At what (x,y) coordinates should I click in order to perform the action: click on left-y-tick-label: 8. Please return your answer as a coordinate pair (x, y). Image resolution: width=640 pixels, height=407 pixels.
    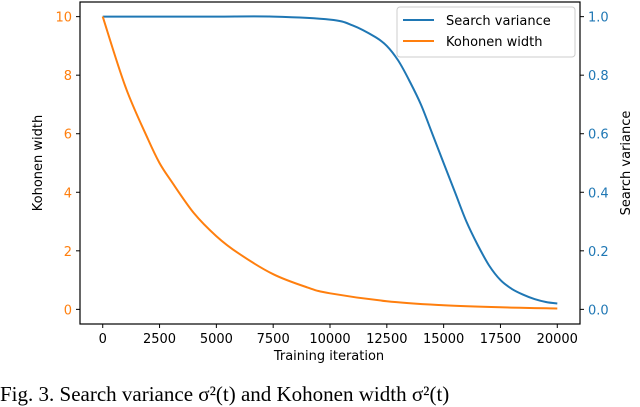
    Looking at the image, I should click on (68, 76).